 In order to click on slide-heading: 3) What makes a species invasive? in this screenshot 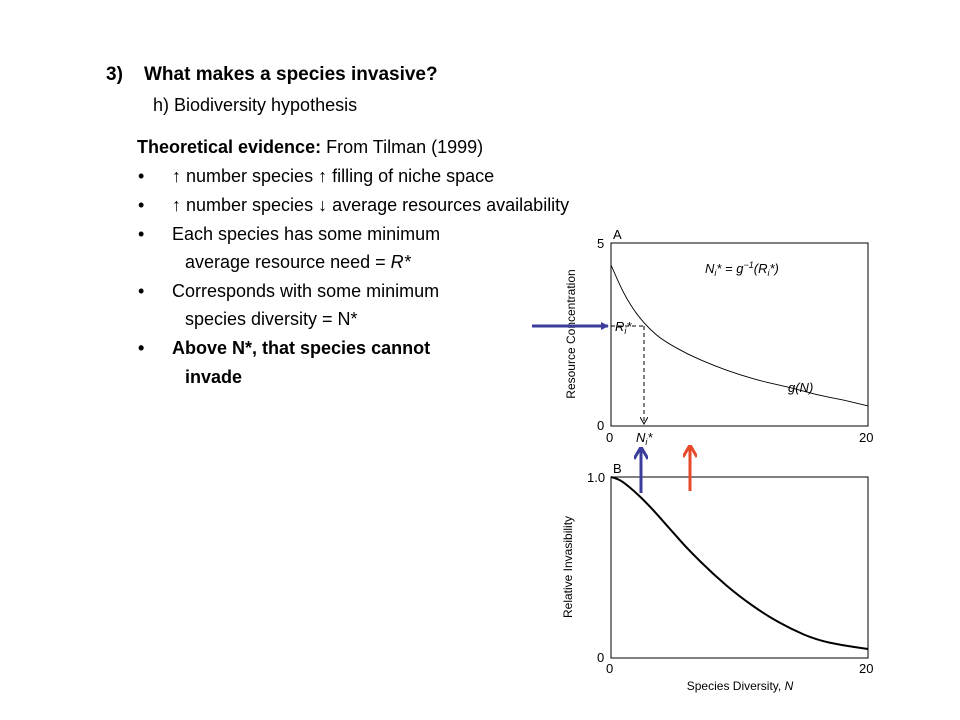, I will do `click(272, 75)`.